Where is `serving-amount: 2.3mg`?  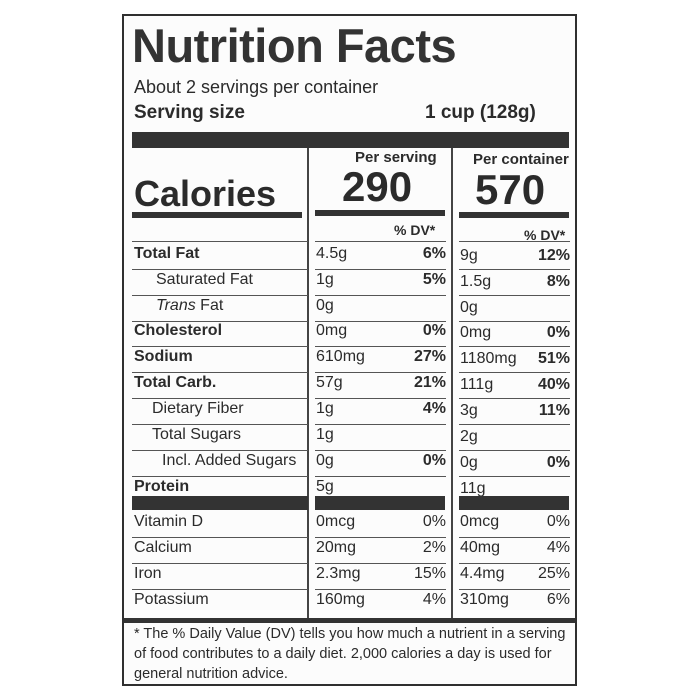 serving-amount: 2.3mg is located at coordinates (338, 573).